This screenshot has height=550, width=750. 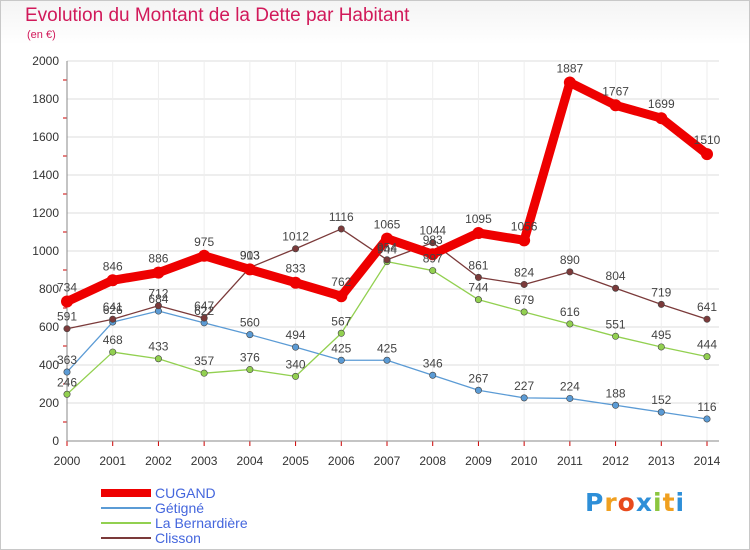 What do you see at coordinates (478, 288) in the screenshot?
I see `data-label: 744` at bounding box center [478, 288].